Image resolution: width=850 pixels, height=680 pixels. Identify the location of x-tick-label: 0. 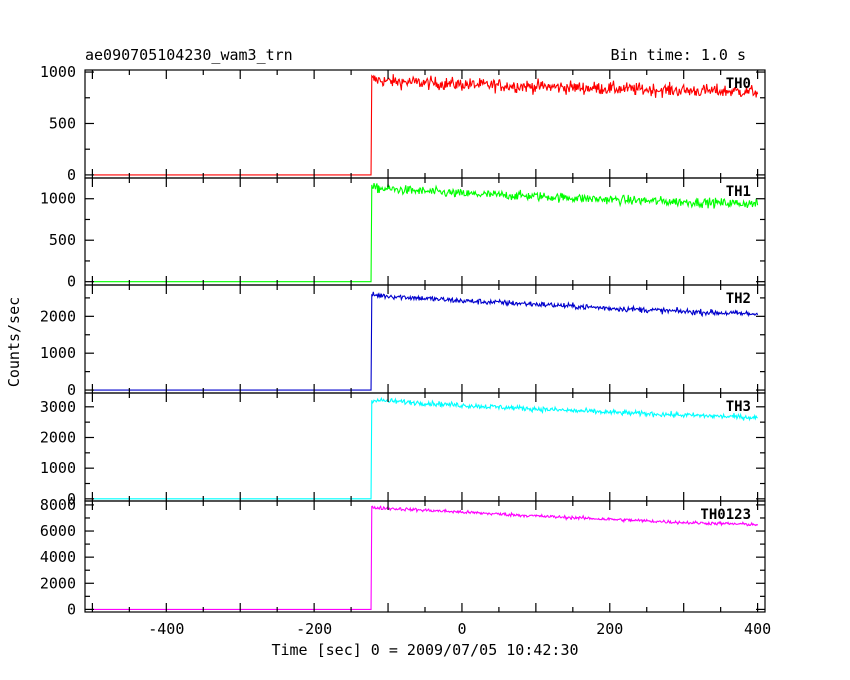
(461, 629).